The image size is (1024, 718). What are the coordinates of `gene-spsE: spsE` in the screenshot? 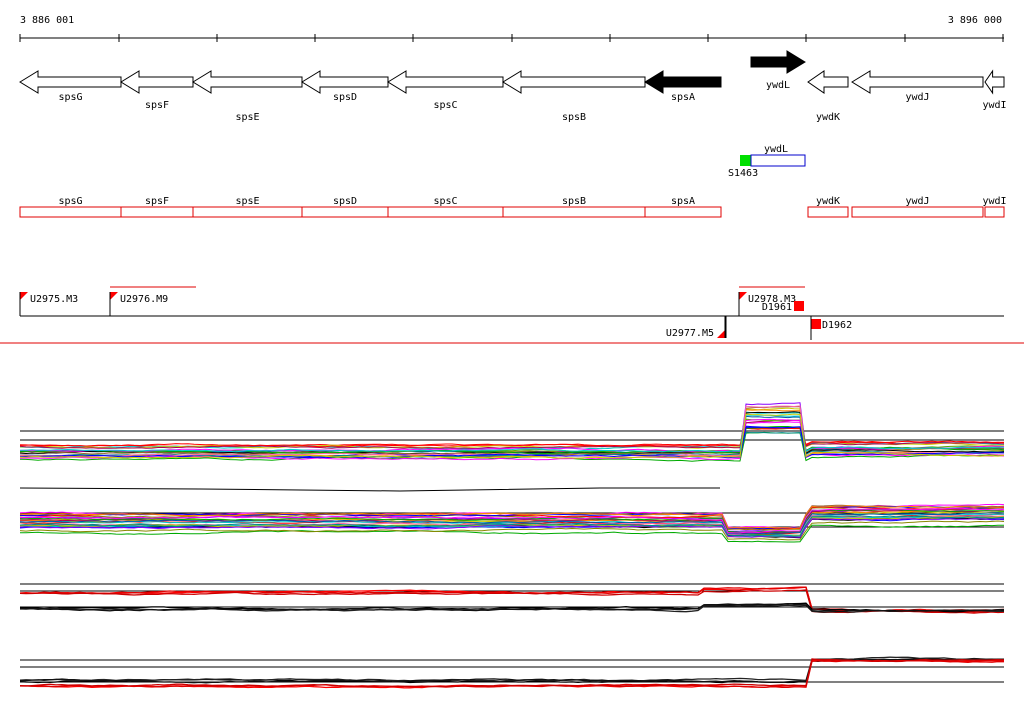 It's located at (247, 96).